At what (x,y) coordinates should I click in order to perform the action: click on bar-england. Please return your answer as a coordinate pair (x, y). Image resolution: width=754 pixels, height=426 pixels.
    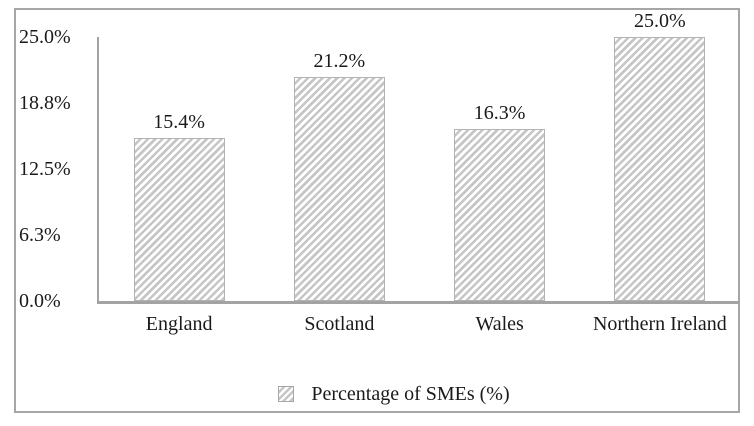
    Looking at the image, I should click on (179, 219).